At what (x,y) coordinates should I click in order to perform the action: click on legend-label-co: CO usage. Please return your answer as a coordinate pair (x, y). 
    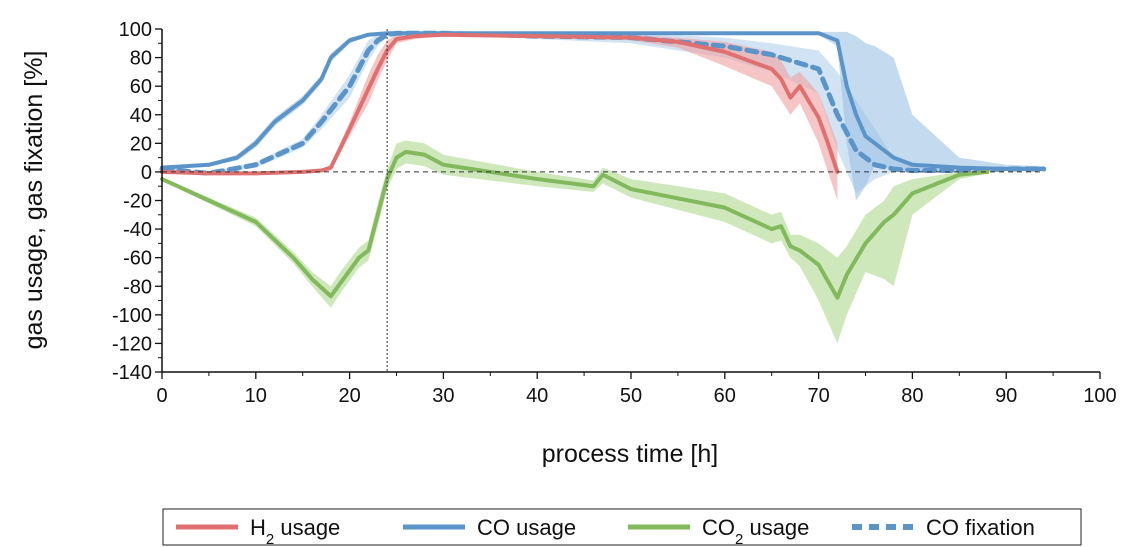
    Looking at the image, I should click on (526, 527).